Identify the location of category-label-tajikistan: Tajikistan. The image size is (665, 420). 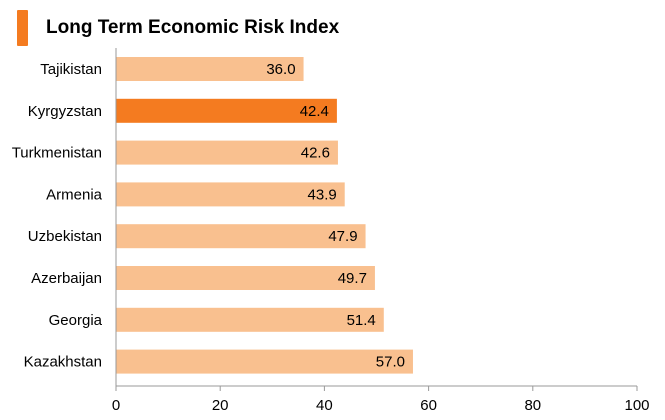
(71, 69).